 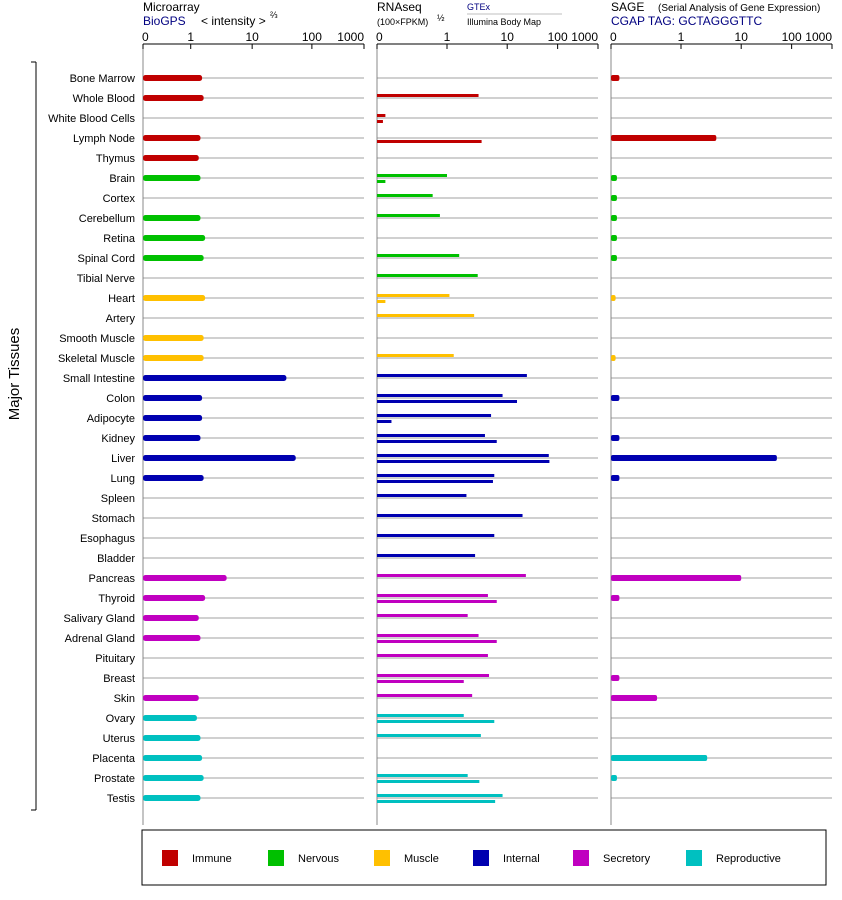 I want to click on rnaseq-unit: (100×FPKM), so click(x=402, y=22).